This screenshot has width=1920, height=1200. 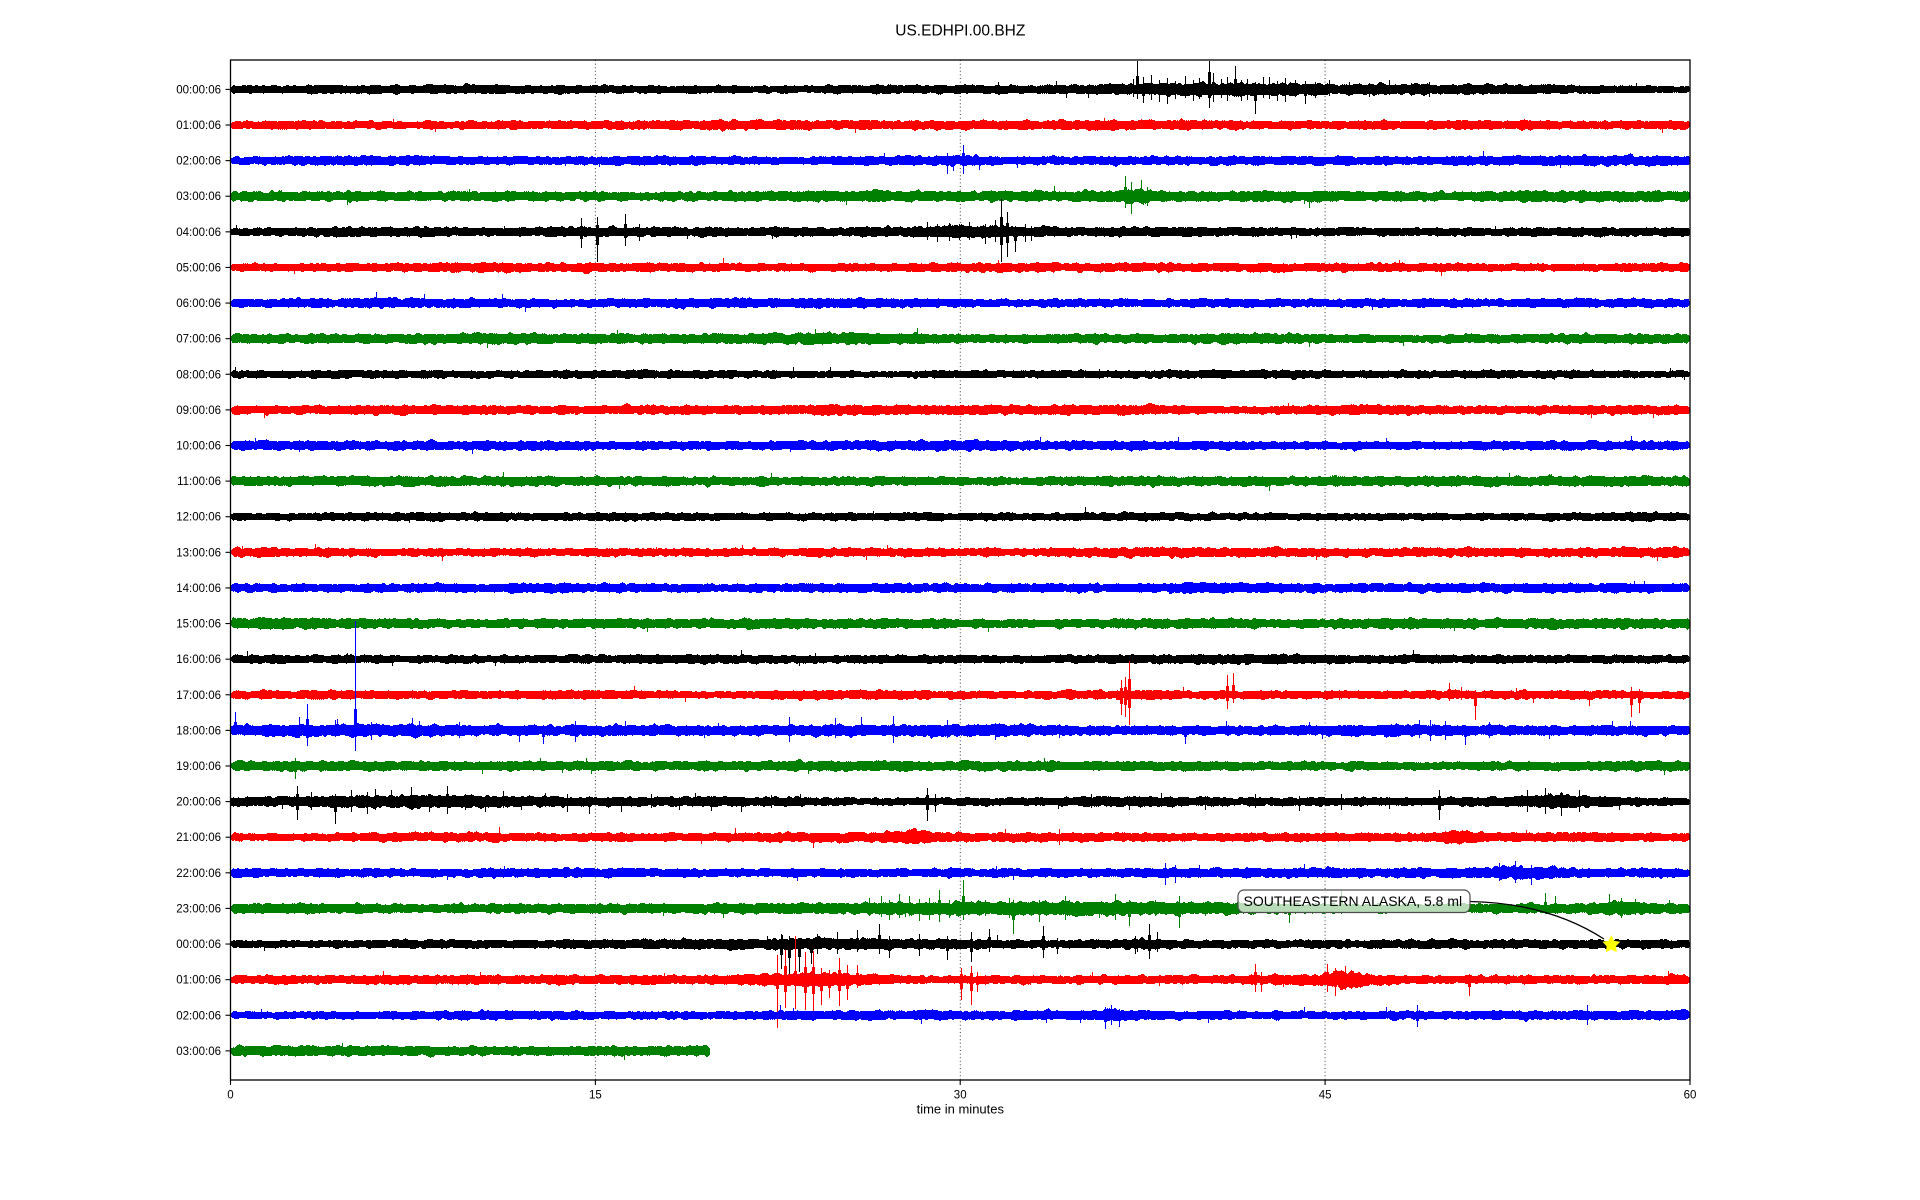 What do you see at coordinates (1353, 901) in the screenshot?
I see `svg-text: SOUTHEASTERN ALASKA, 5.8 ml` at bounding box center [1353, 901].